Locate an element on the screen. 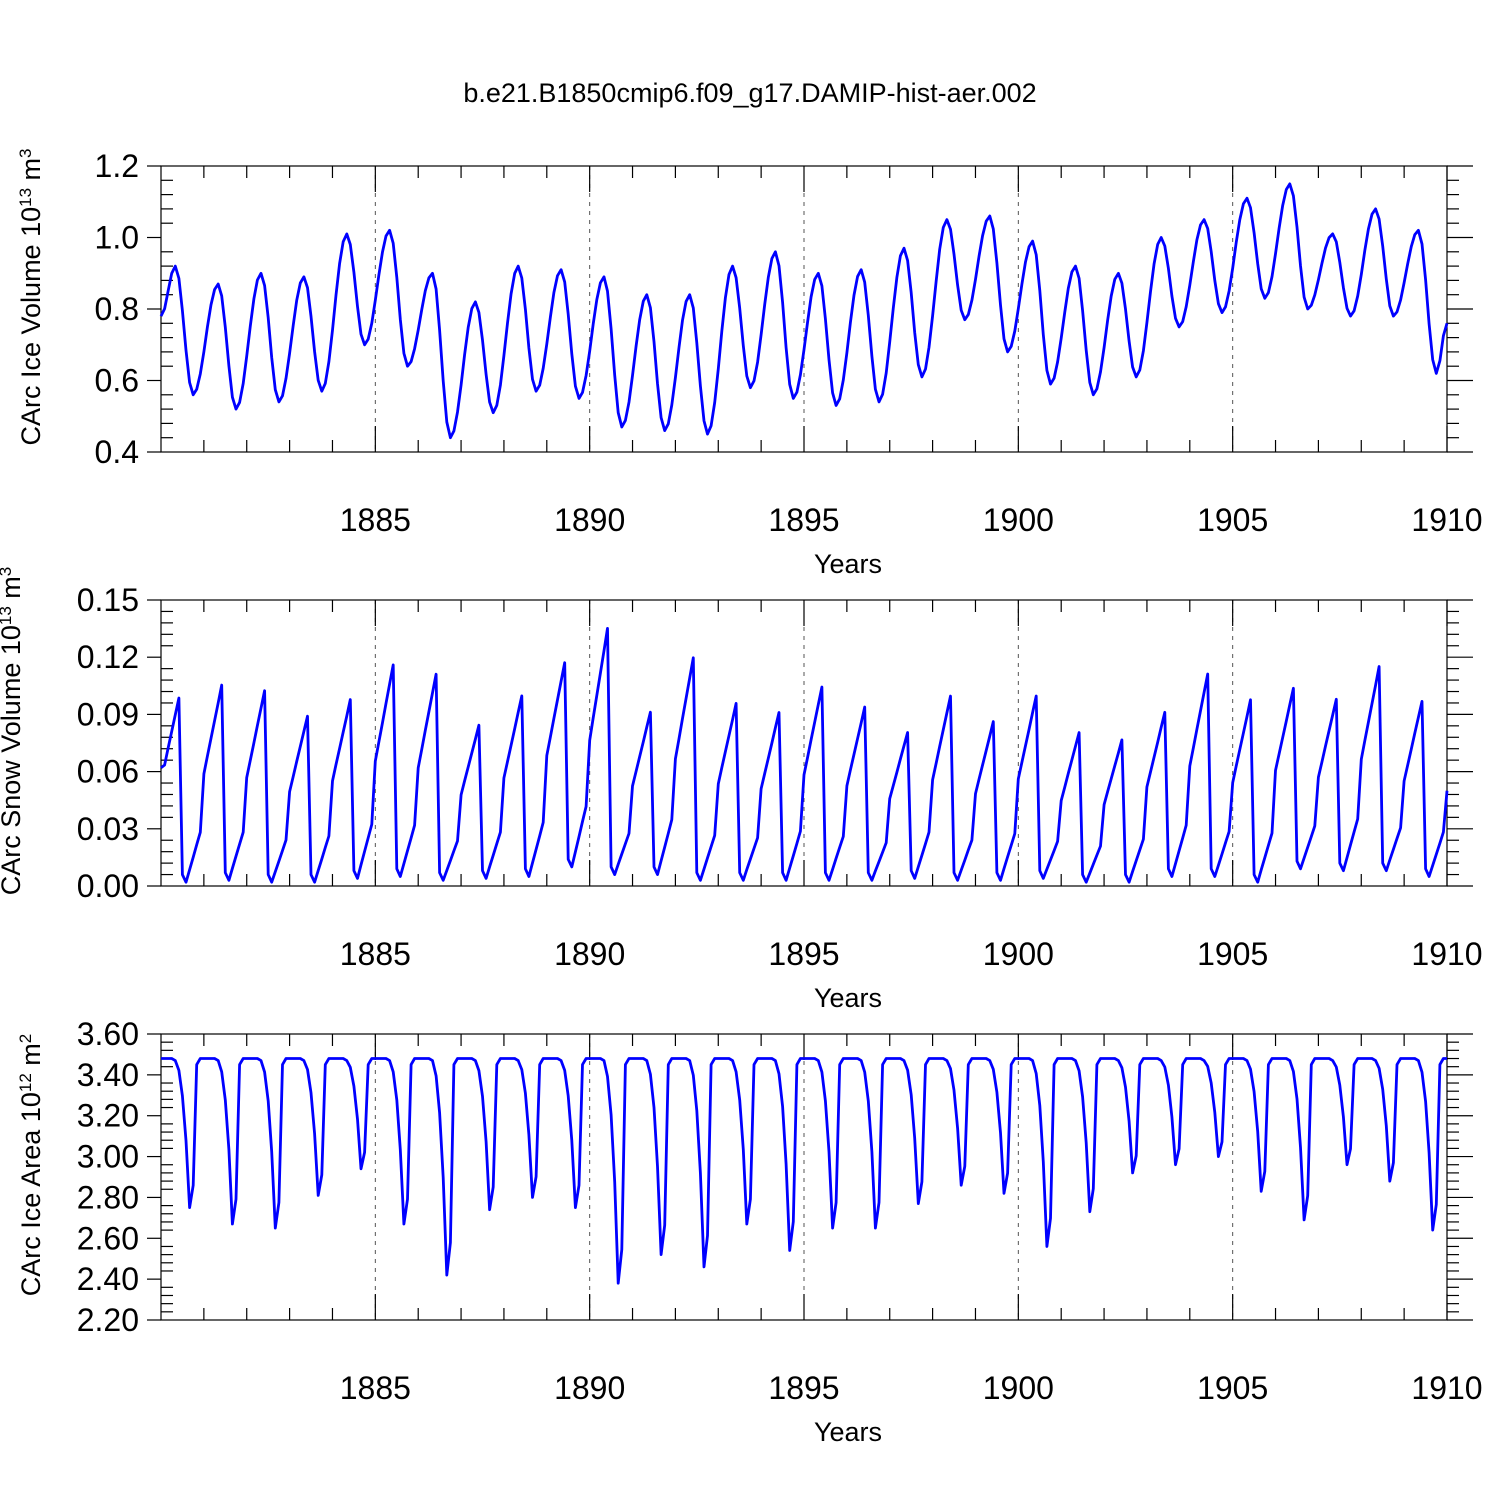 The image size is (1500, 1500). y-axis-label: CArc Ice Area 1012 m2 is located at coordinates (31, 1165).